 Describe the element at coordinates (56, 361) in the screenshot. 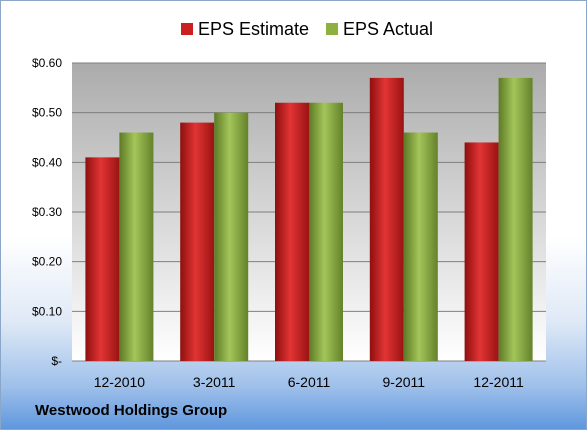

I see `y-tick-label: $-` at that location.